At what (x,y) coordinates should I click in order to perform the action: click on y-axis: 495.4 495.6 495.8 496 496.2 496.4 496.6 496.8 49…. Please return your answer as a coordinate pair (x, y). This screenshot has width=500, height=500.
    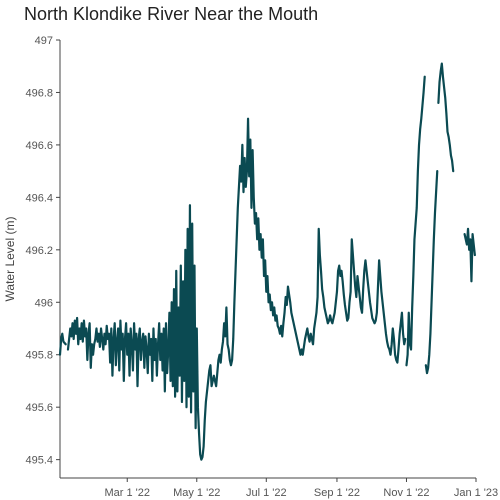
    Looking at the image, I should click on (43, 256).